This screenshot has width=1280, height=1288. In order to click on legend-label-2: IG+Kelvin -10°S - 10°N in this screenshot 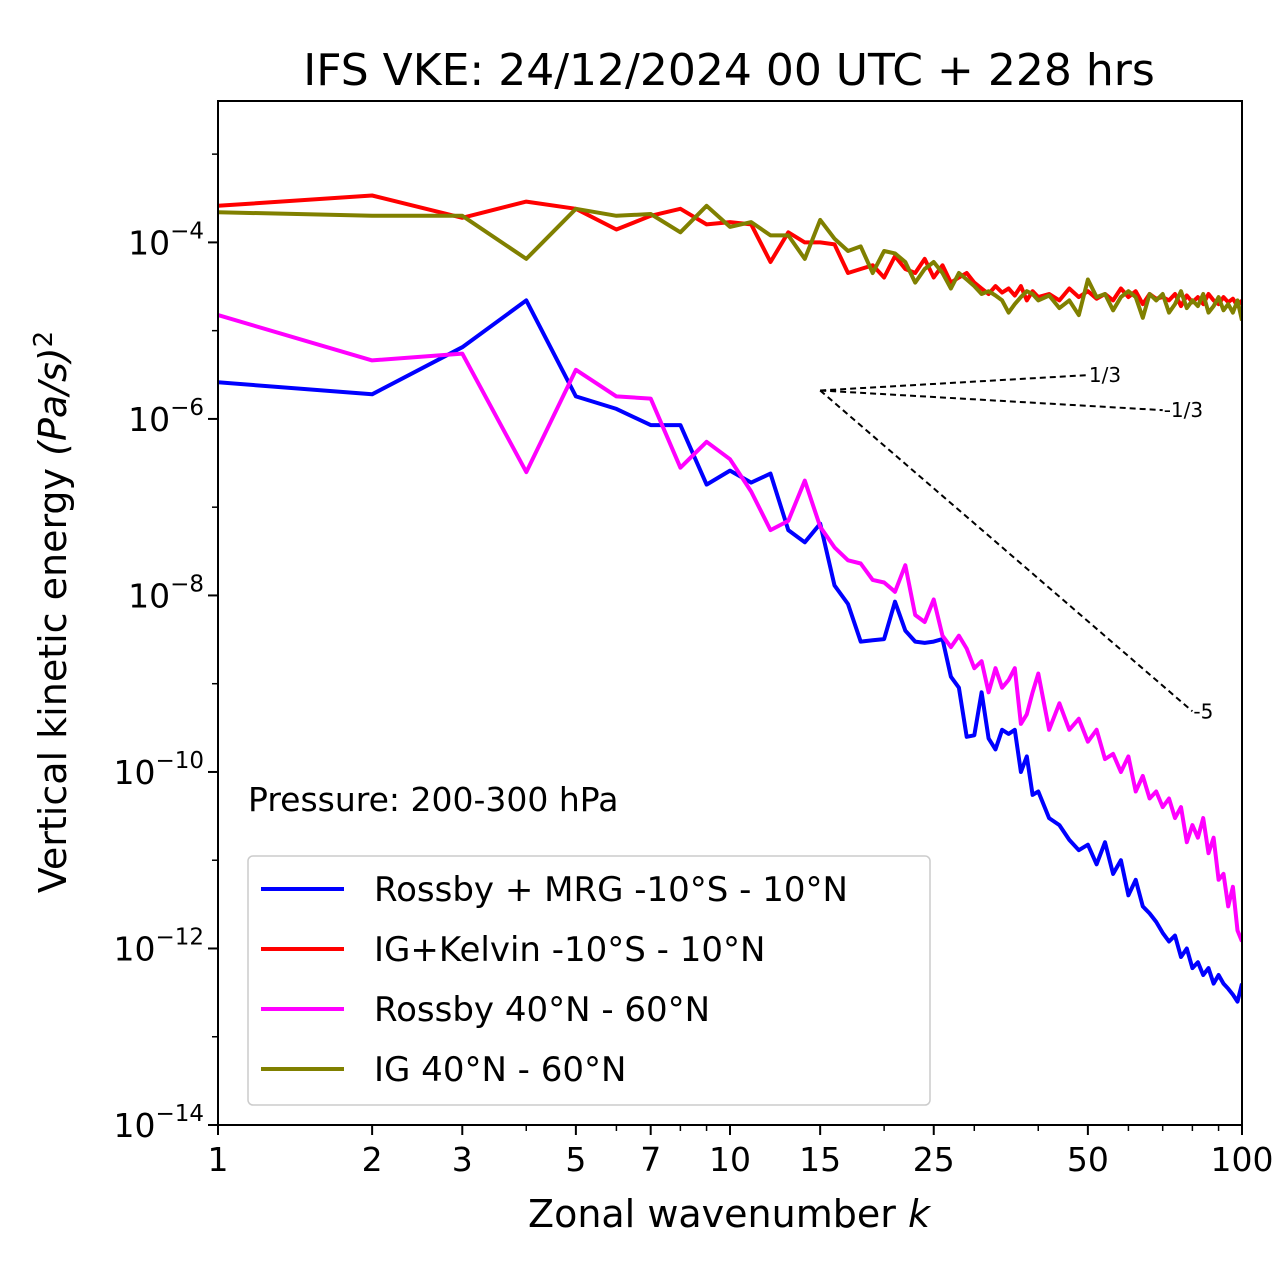, I will do `click(569, 950)`.